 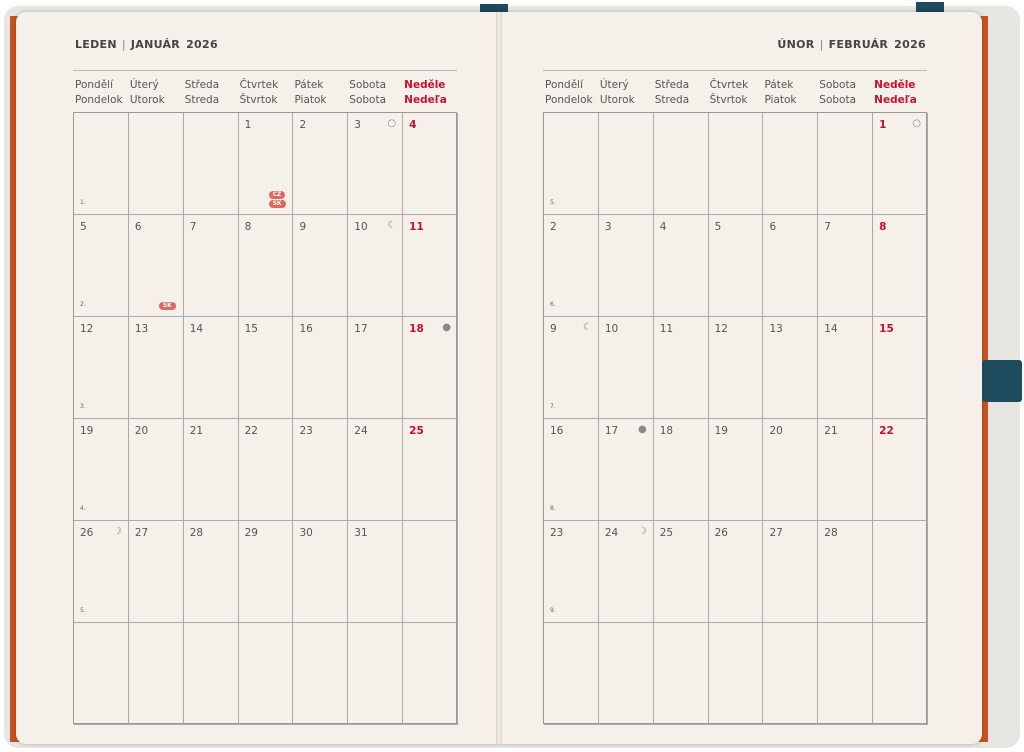 I want to click on day-cell: 31, so click(x=376, y=572).